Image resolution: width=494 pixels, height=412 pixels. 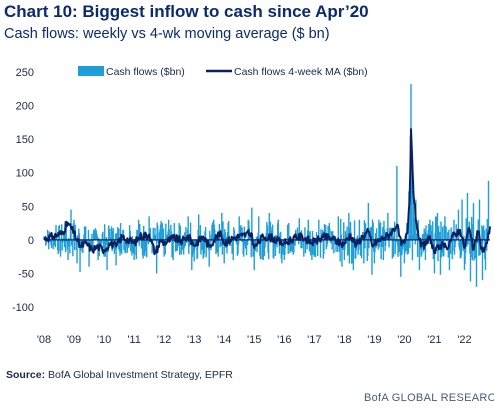 I want to click on y-axis-ticks: 250 200 150 100 50 0 -50 -100, so click(x=23, y=190).